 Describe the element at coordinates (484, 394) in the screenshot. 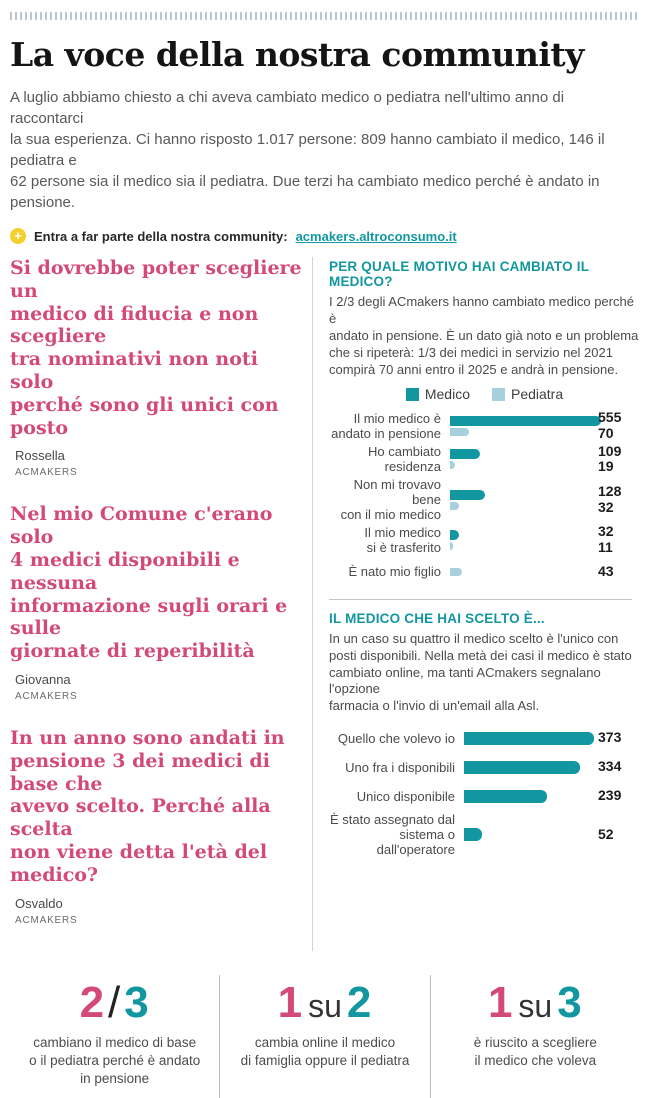

I see `chart-legend: Medico Pediatra` at that location.